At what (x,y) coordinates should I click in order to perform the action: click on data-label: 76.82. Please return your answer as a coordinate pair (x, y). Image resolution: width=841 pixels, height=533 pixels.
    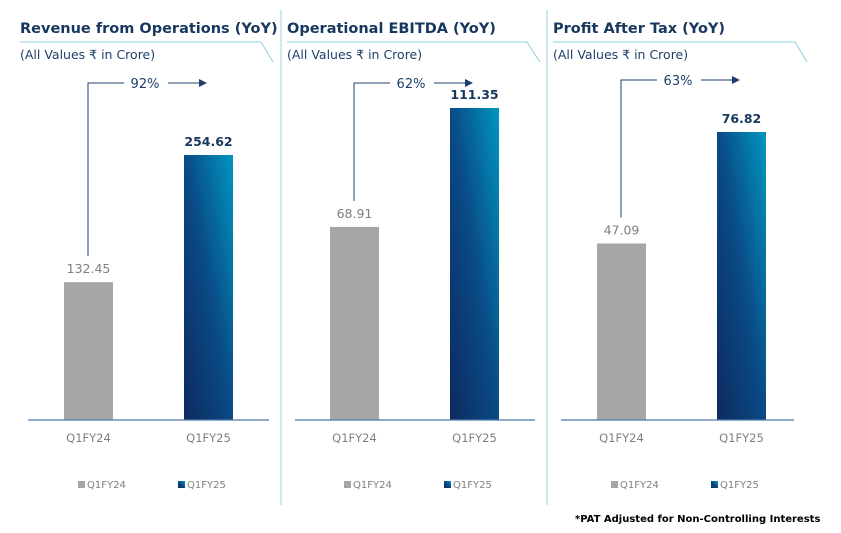
    Looking at the image, I should click on (742, 118).